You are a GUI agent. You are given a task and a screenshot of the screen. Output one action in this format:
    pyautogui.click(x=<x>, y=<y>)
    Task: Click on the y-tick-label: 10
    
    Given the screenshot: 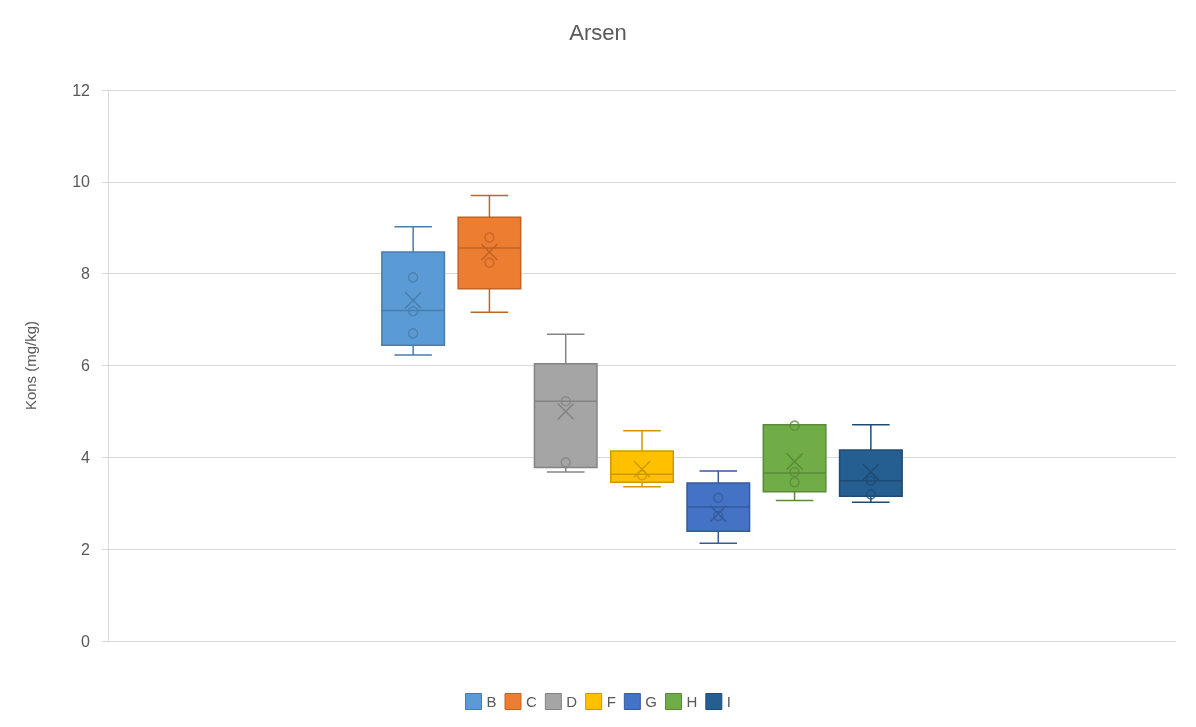 What is the action you would take?
    pyautogui.click(x=81, y=182)
    